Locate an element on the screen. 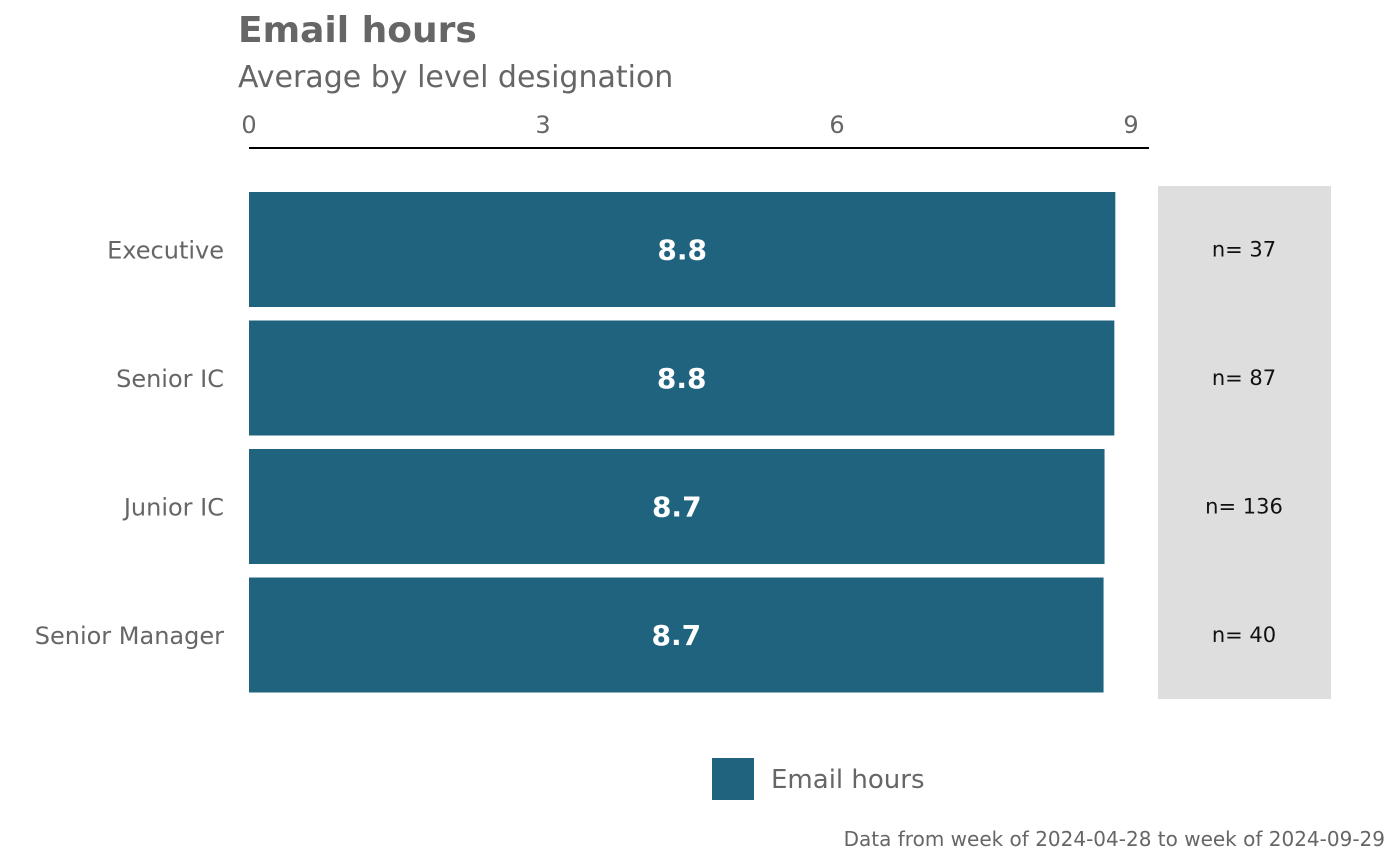 The image size is (1400, 866). category-label: Senior IC is located at coordinates (170, 379).